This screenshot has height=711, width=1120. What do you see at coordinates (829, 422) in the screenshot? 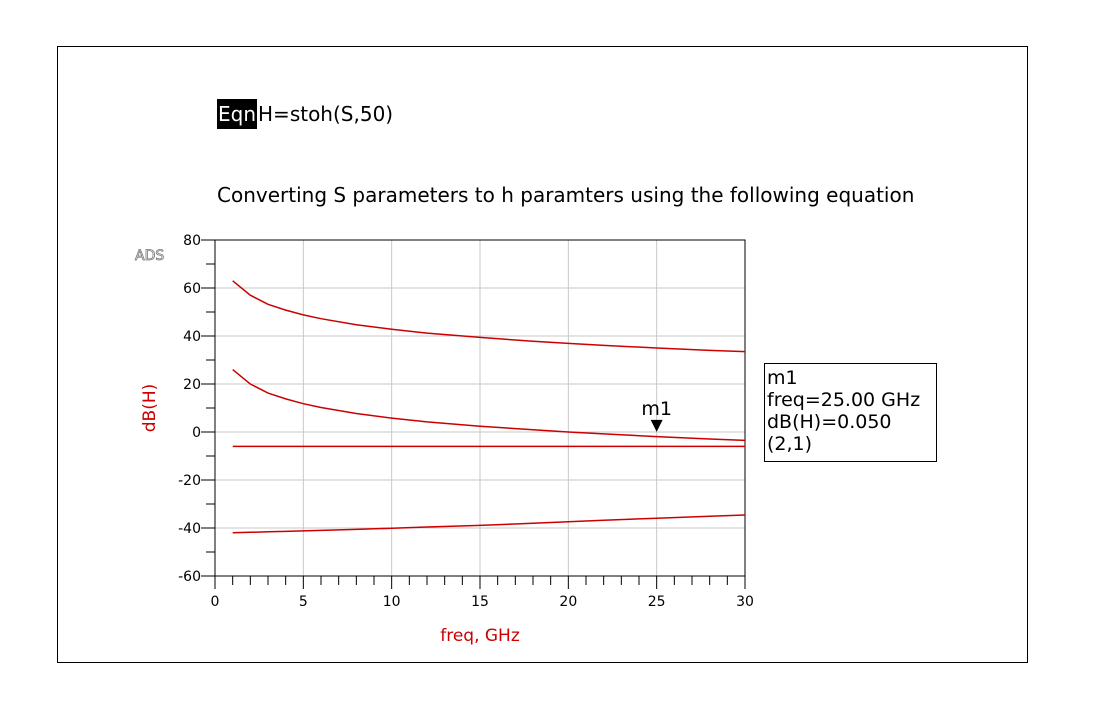
I see `marker-readout-value: dB(H)=0.050` at bounding box center [829, 422].